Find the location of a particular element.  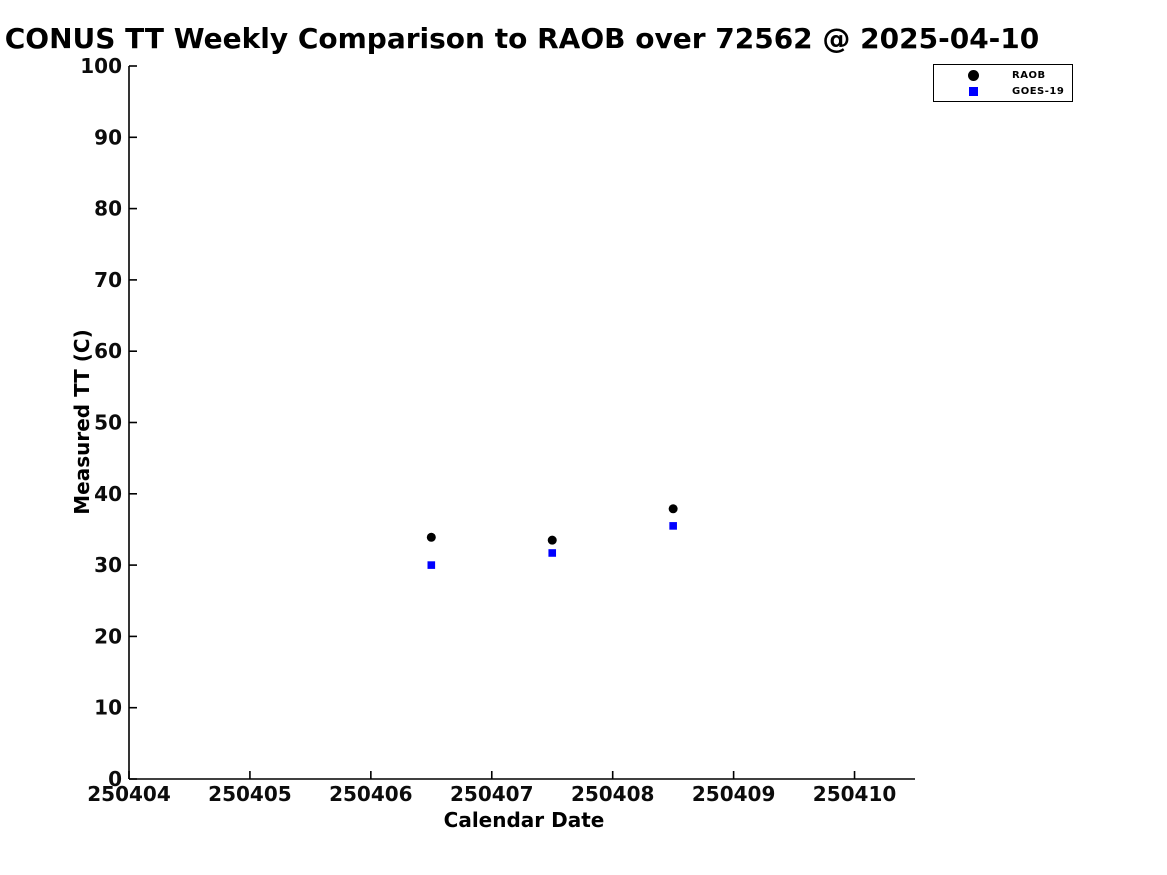

y-tick-label: 0 is located at coordinates (115, 779).